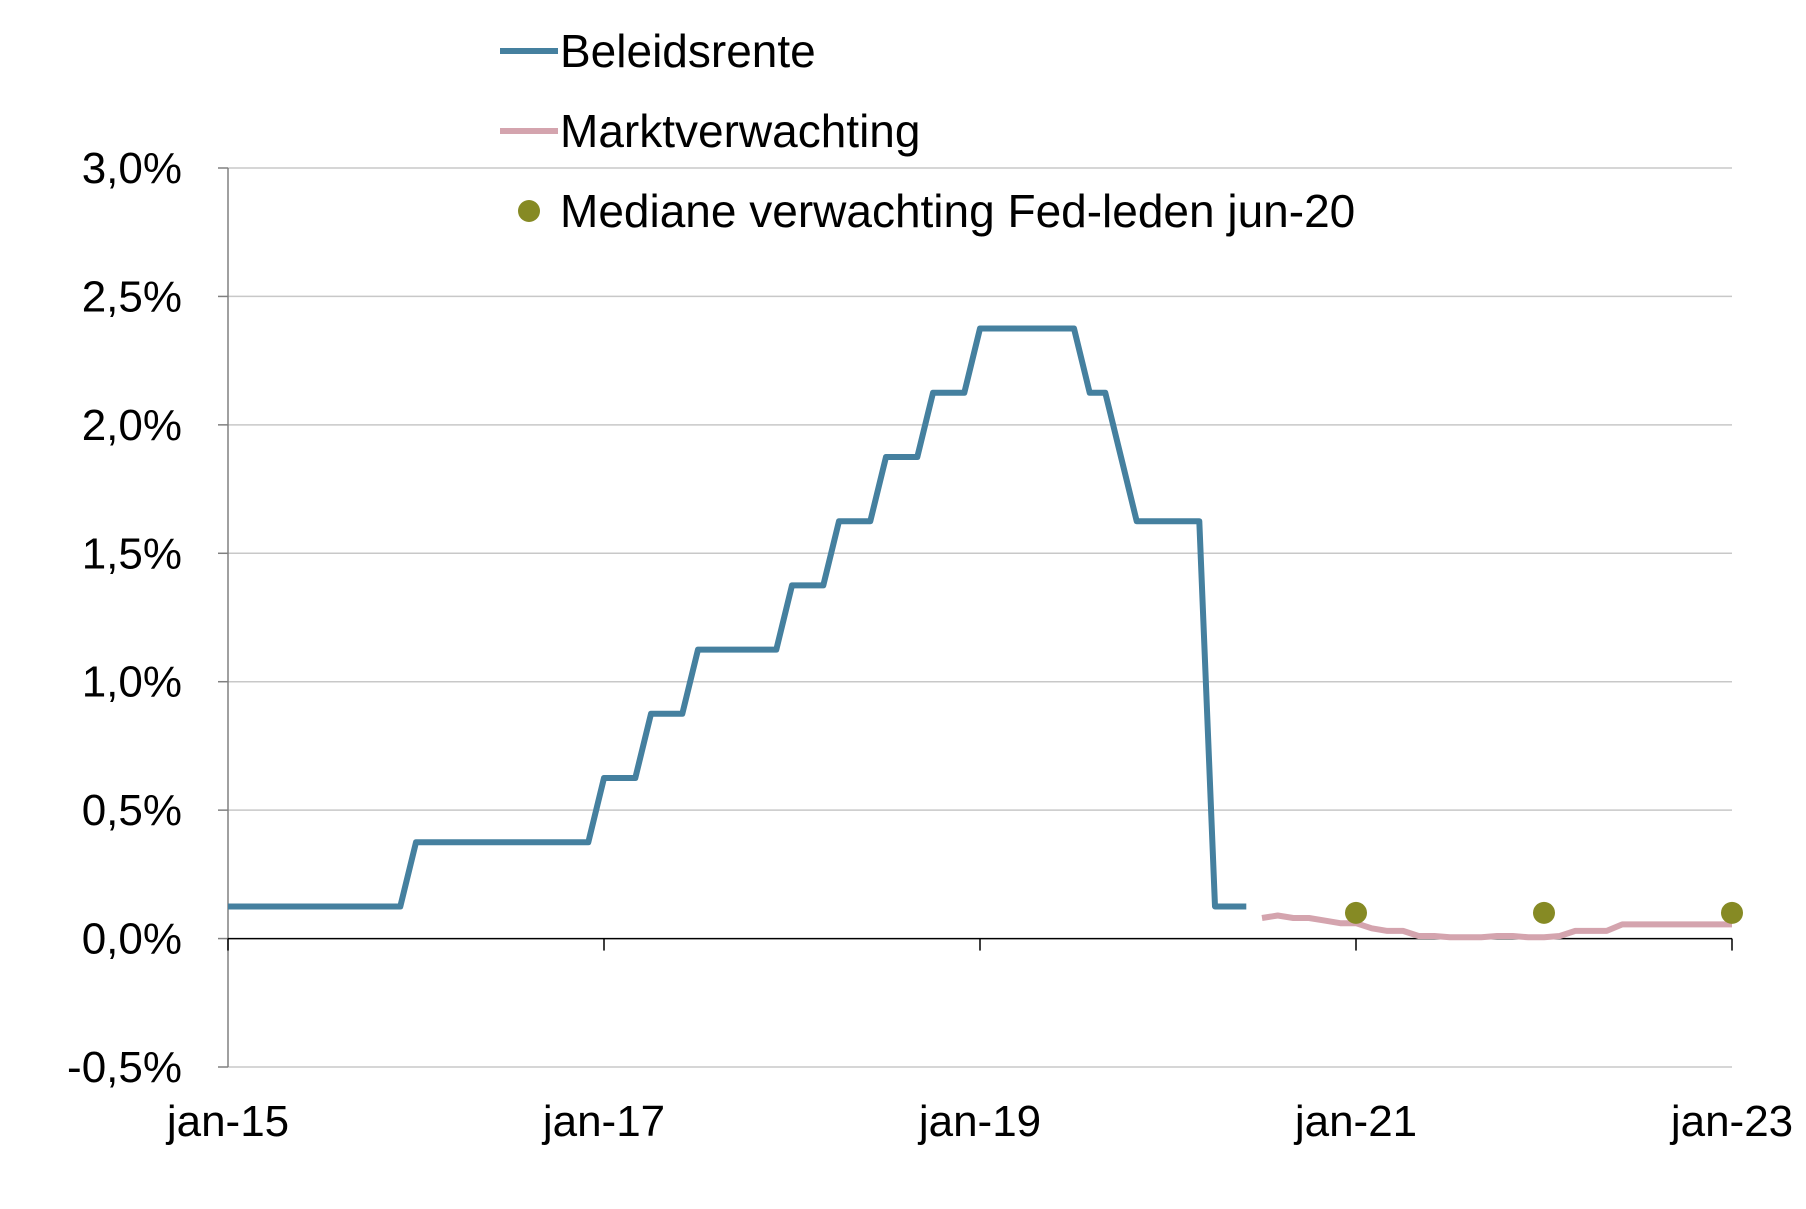  Describe the element at coordinates (132, 682) in the screenshot. I see `y-tick-label: 1,0%` at that location.